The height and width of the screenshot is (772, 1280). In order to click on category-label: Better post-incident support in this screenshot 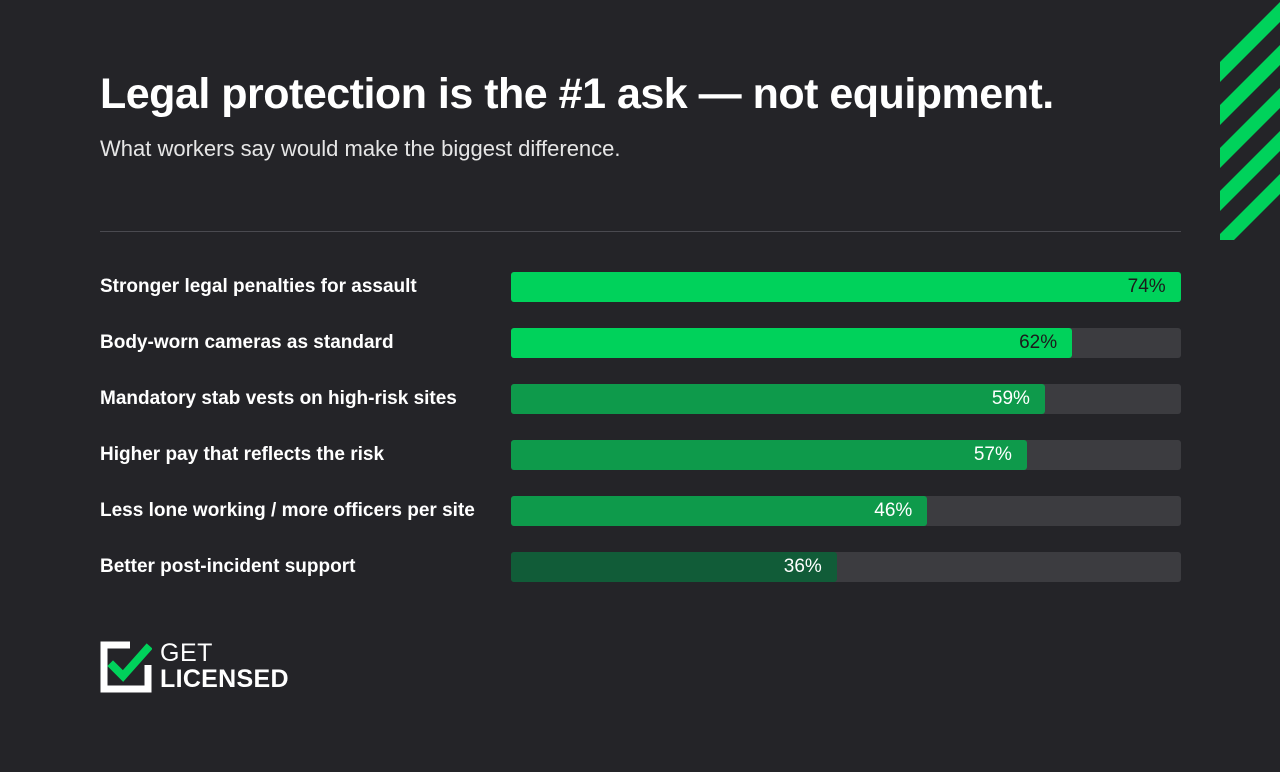, I will do `click(228, 566)`.